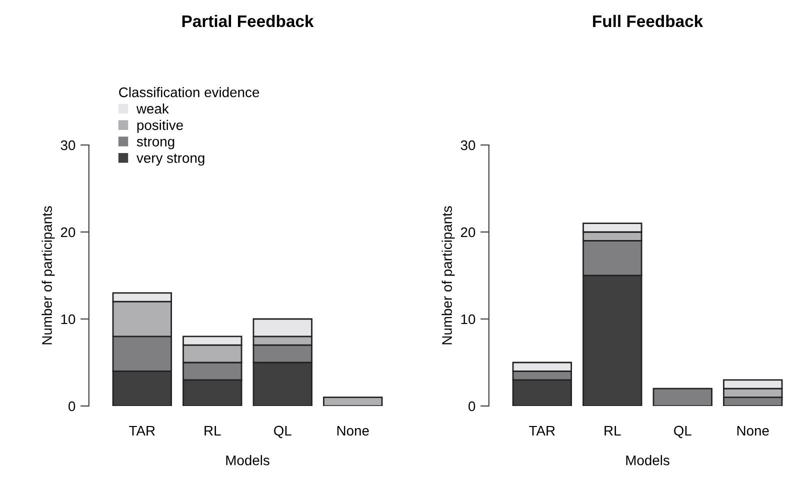 Image resolution: width=808 pixels, height=491 pixels. Describe the element at coordinates (248, 21) in the screenshot. I see `chart-title: Partial Feedback` at that location.